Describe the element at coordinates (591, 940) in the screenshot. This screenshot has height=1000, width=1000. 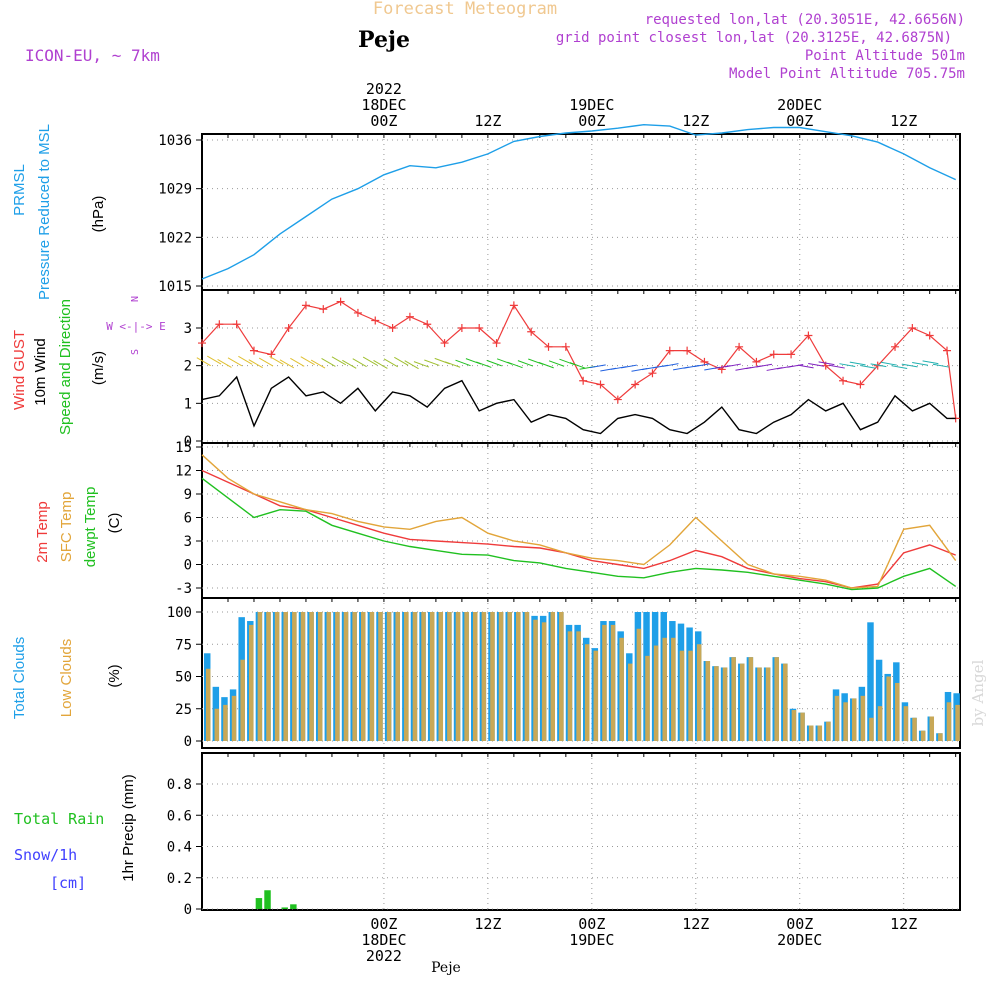
I see `bottom-time-label: 19DEC` at that location.